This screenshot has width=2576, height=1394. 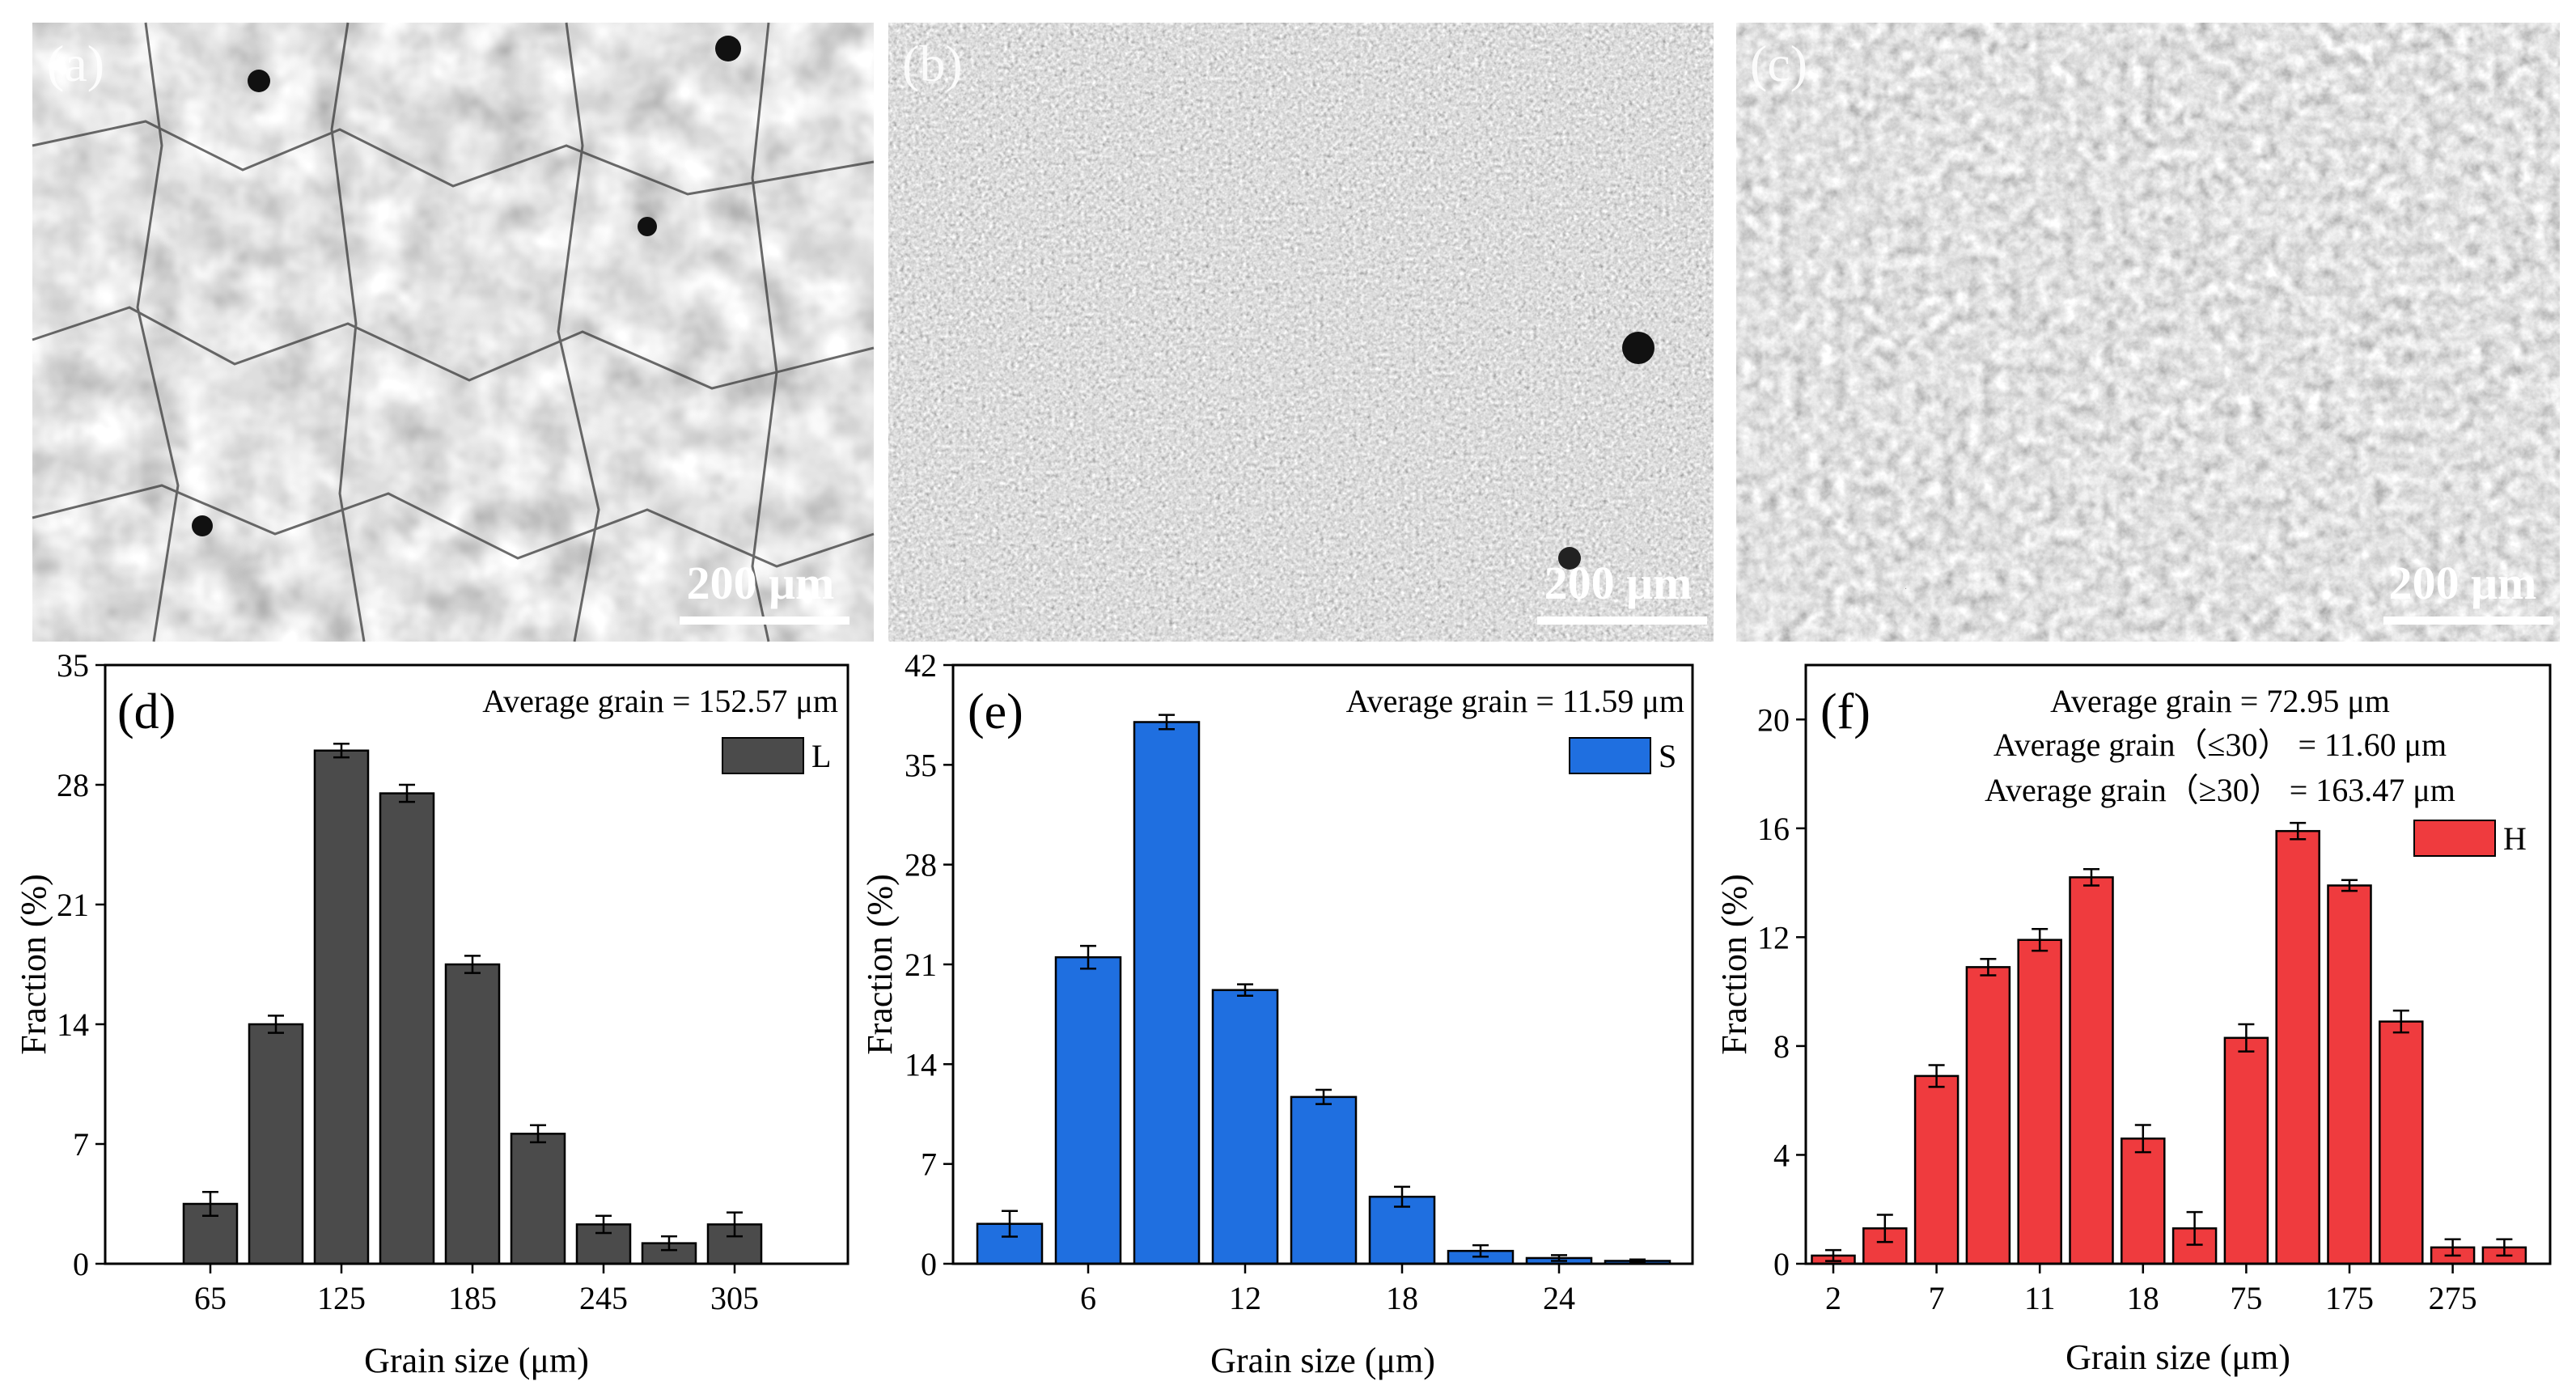 I want to click on chart-f-ytick-label: 8, so click(x=1781, y=1046).